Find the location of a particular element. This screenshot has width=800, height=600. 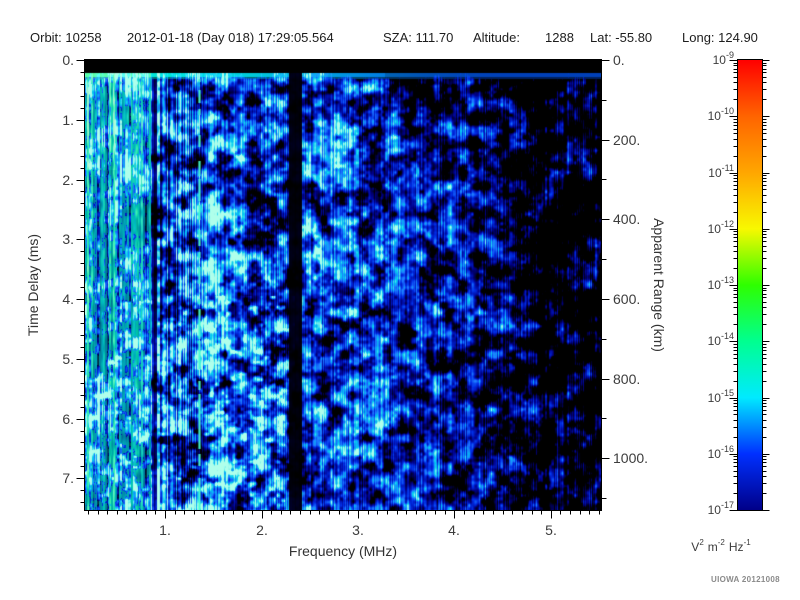

left-tick-label: 2. is located at coordinates (68, 180).